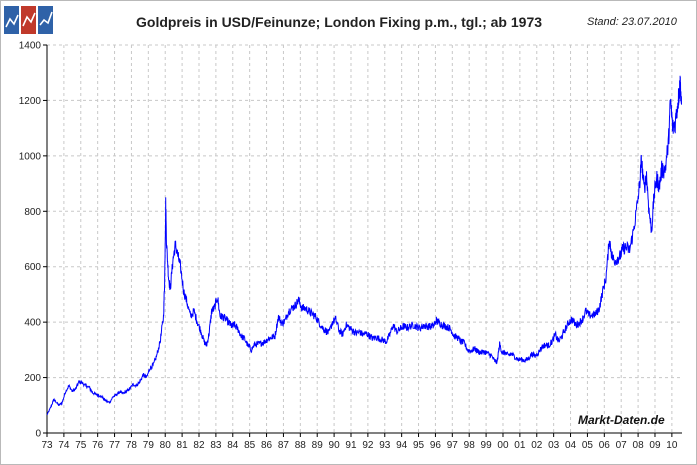 This screenshot has height=465, width=697. What do you see at coordinates (32, 212) in the screenshot?
I see `y-tick-label: 800` at bounding box center [32, 212].